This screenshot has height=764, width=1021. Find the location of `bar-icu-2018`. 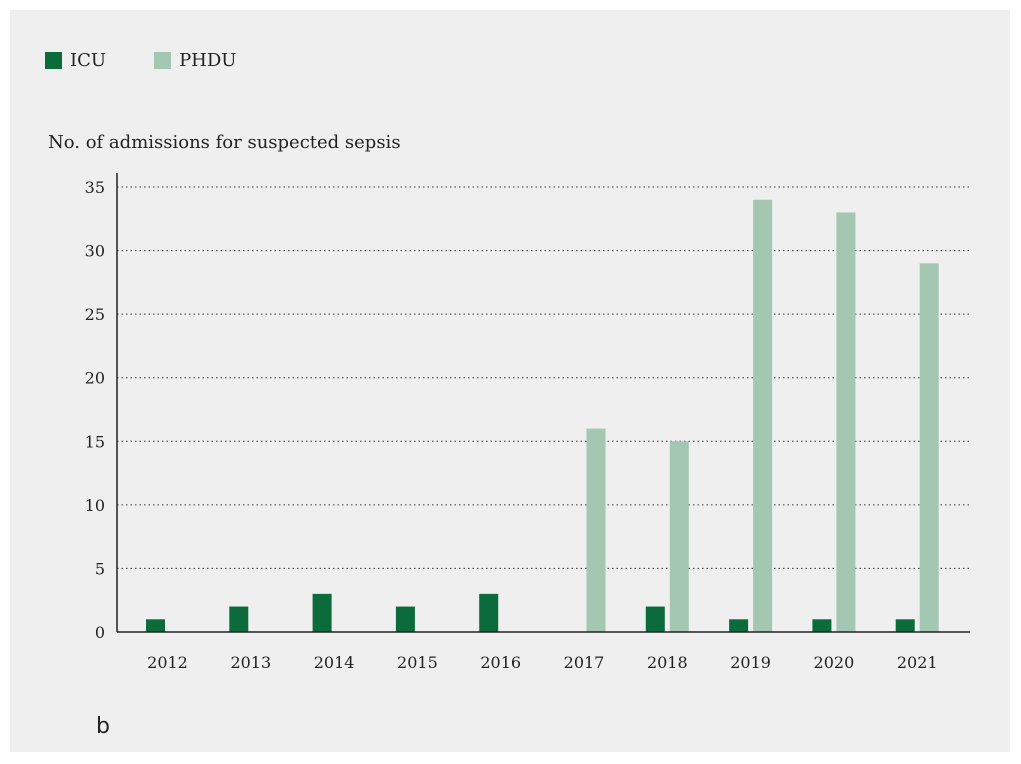

bar-icu-2018 is located at coordinates (655, 619).